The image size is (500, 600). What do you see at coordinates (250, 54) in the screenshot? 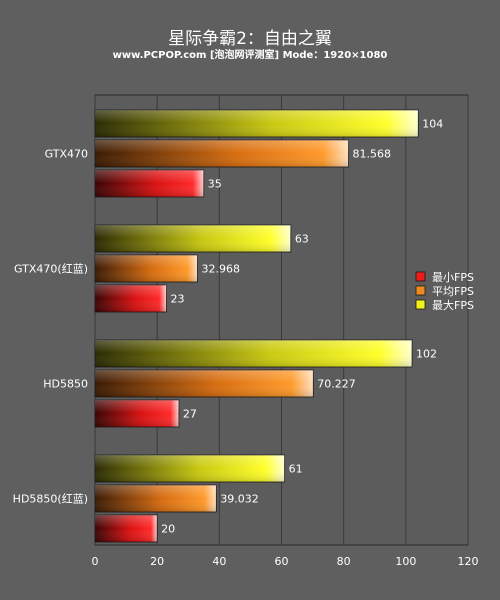
I see `chart-subtitle: www.PCPOP.com [泡泡网评测室] Mode：1920×1080` at bounding box center [250, 54].